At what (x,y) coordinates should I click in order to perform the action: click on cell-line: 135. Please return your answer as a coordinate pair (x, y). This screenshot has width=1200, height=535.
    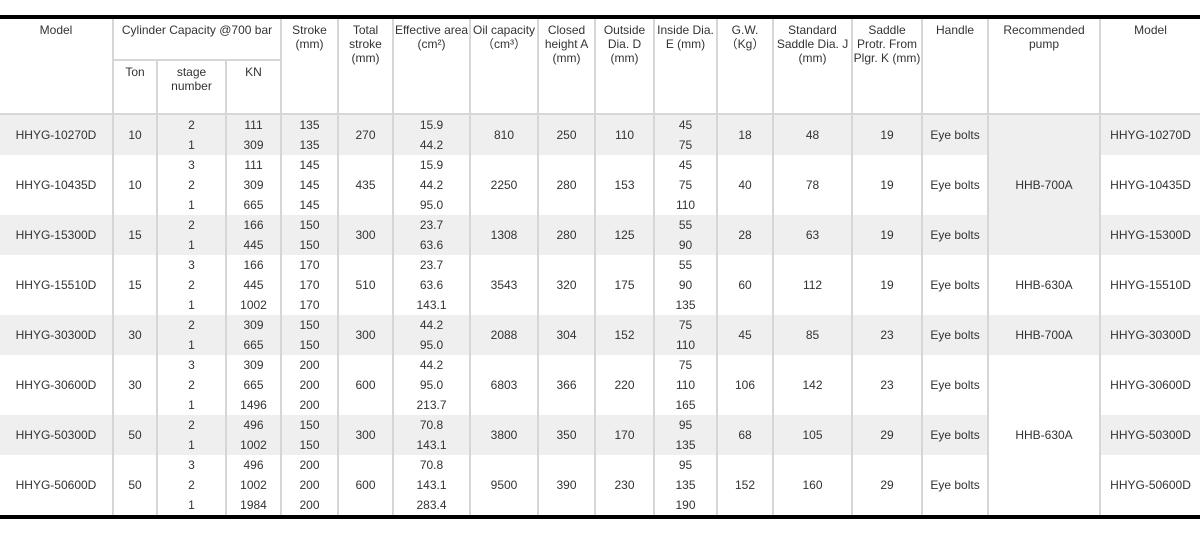
    Looking at the image, I should click on (685, 305).